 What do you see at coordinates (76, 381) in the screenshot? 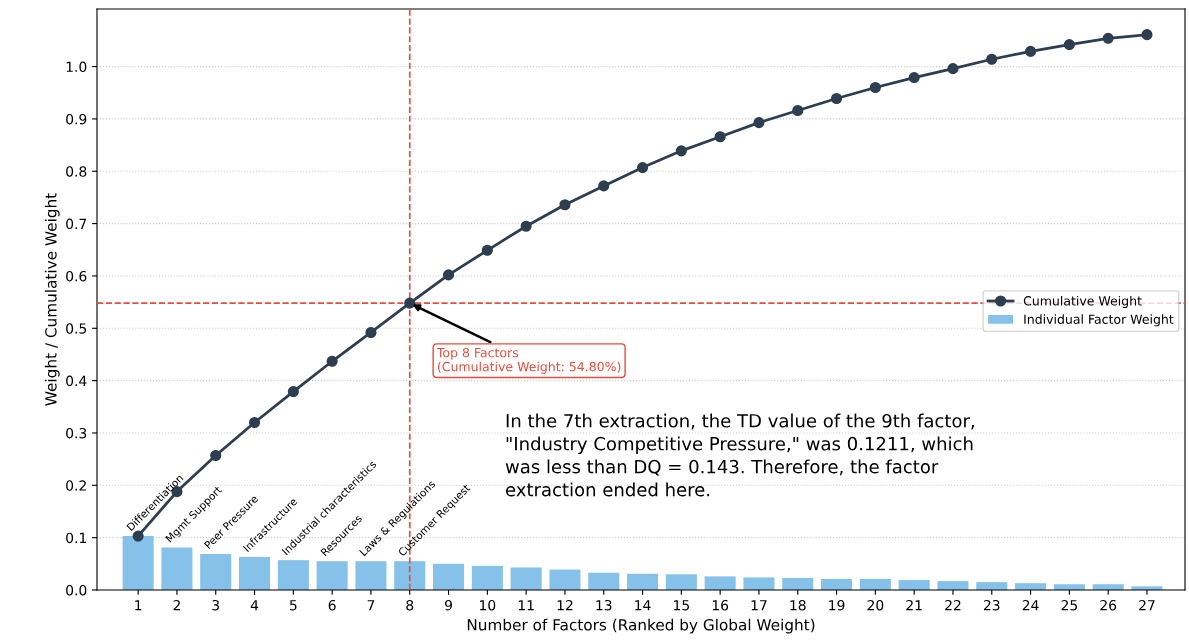
I see `y-tick-label: 0.4` at bounding box center [76, 381].